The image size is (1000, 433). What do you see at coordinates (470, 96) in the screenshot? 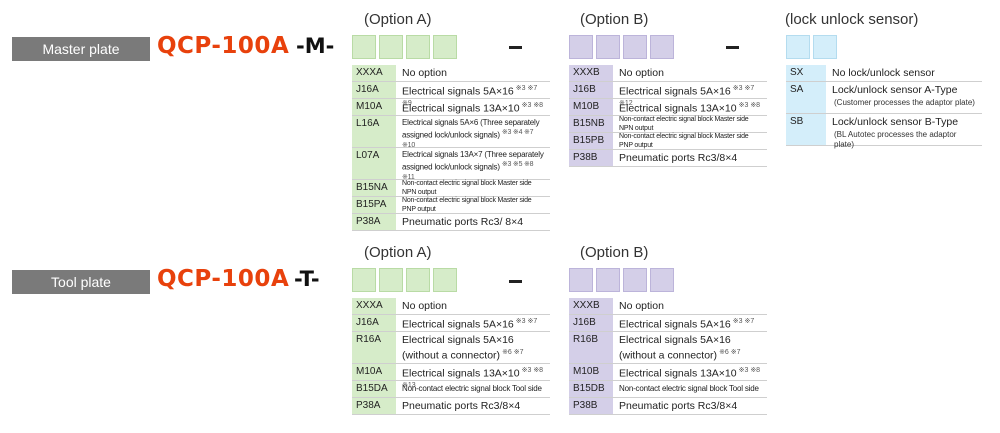
I see `footnote-mark: ※3 ※7 ※9` at bounding box center [470, 96].